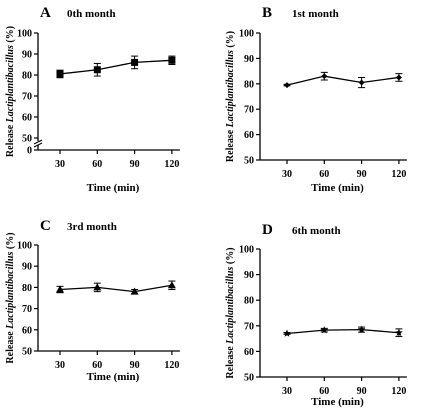 The width and height of the screenshot is (438, 415). Describe the element at coordinates (316, 231) in the screenshot. I see `panel-title: 6th month` at that location.